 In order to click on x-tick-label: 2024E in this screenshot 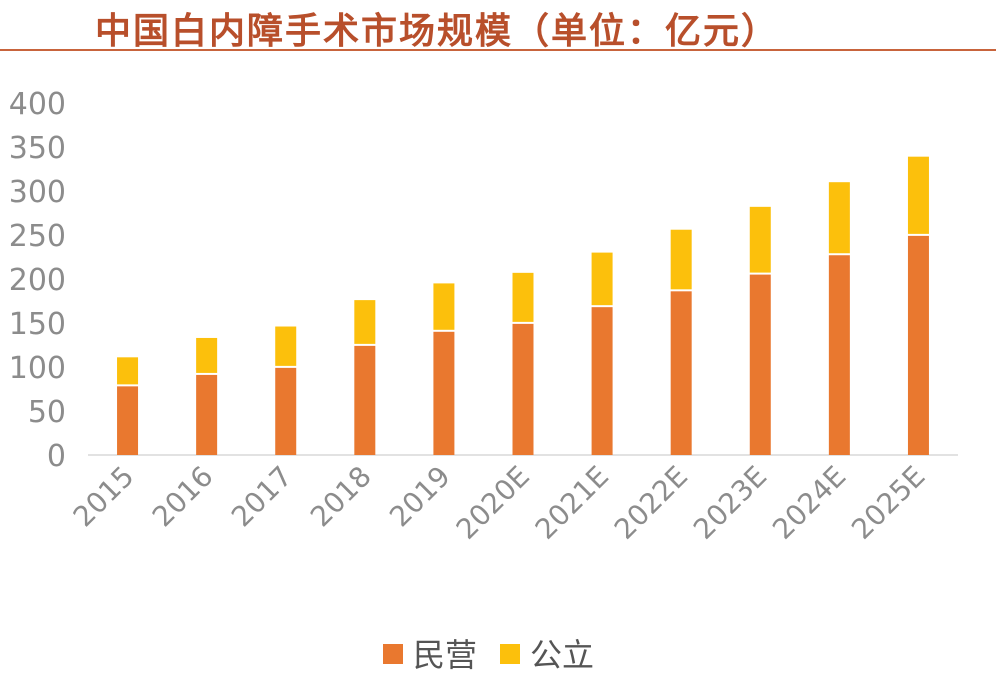, I will do `click(809, 503)`.